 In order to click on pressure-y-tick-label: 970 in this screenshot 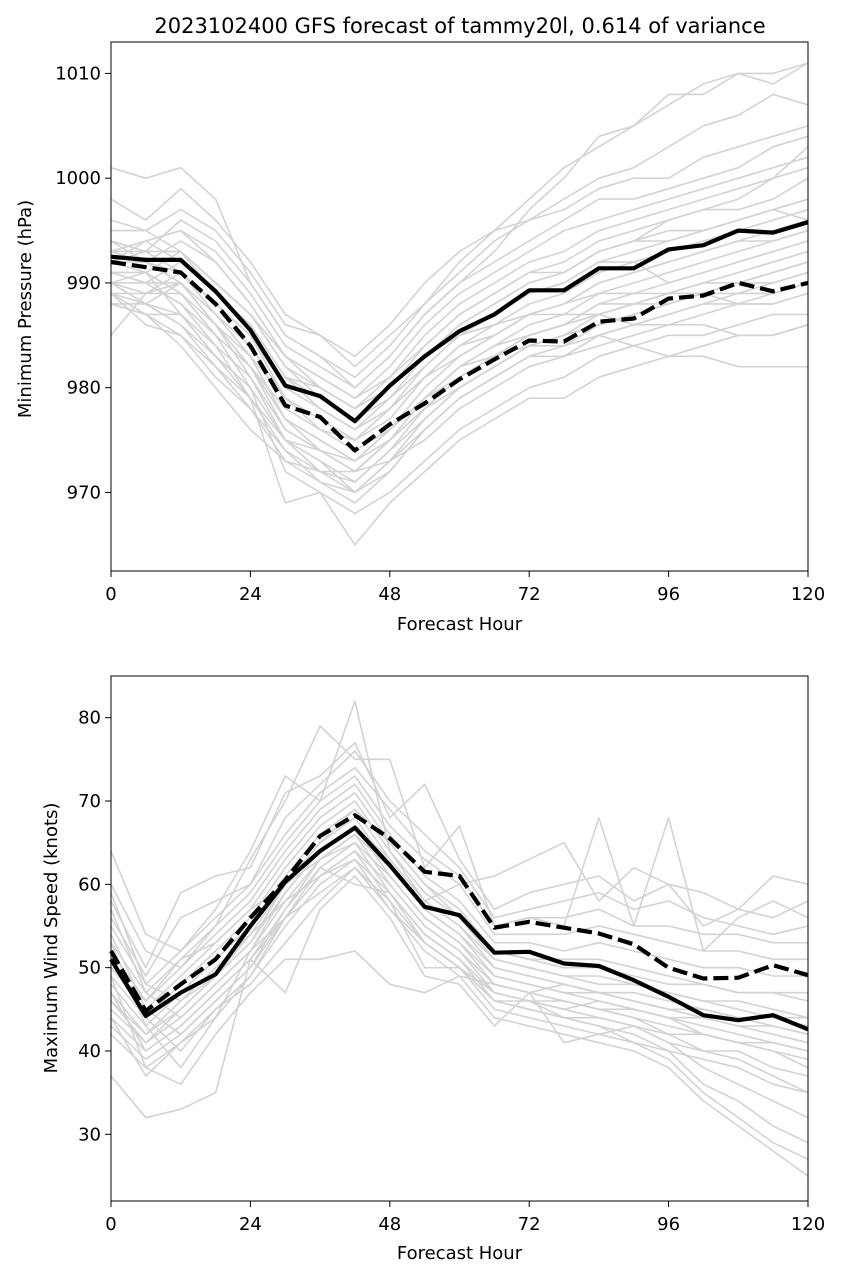, I will do `click(84, 492)`.